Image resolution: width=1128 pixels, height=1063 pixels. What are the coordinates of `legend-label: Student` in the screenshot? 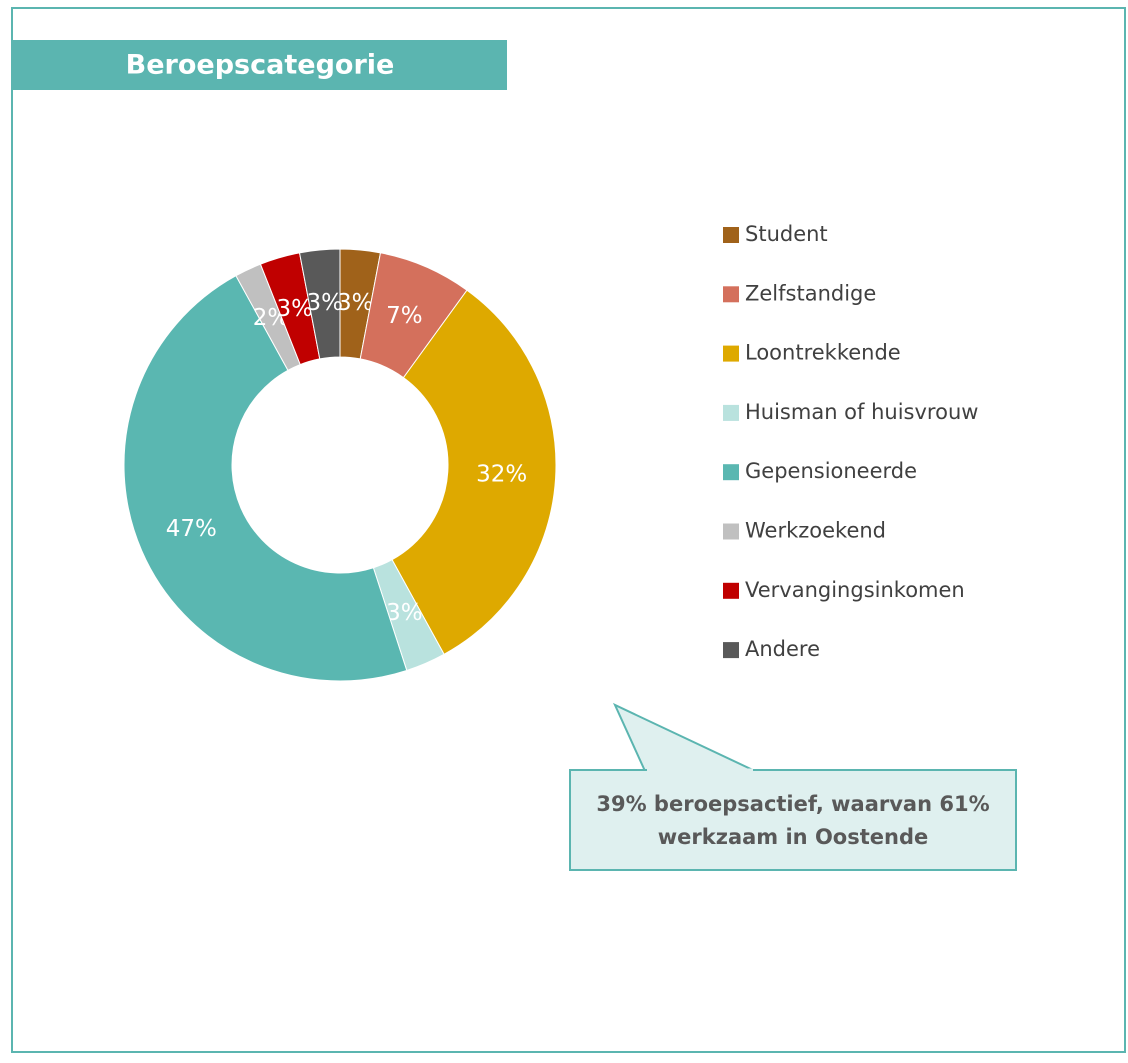 It's located at (786, 234).